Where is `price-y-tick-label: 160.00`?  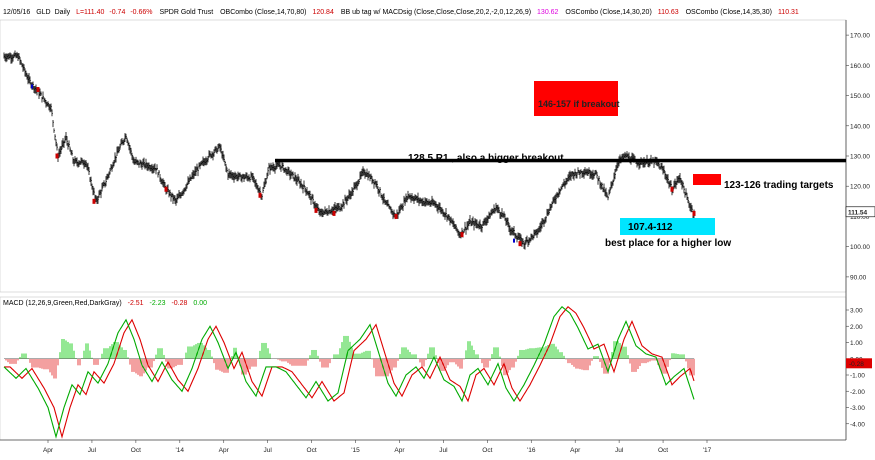 price-y-tick-label: 160.00 is located at coordinates (860, 66).